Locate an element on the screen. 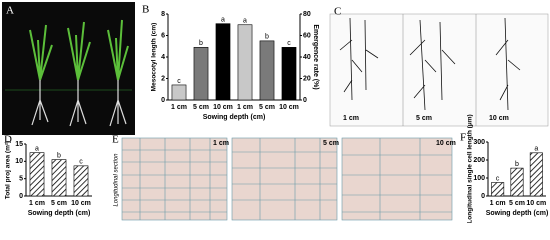 This screenshot has width=550, height=240. y2-tick-label: 40 is located at coordinates (307, 57).